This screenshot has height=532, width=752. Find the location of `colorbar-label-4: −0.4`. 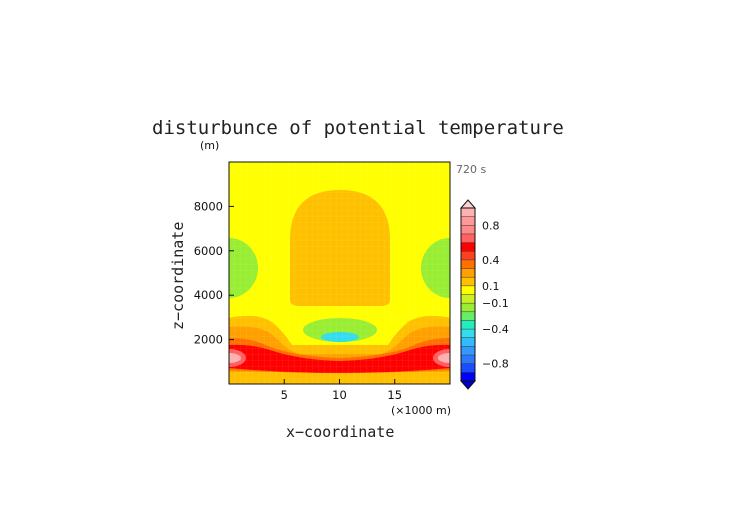

colorbar-label-4: −0.4 is located at coordinates (495, 329).